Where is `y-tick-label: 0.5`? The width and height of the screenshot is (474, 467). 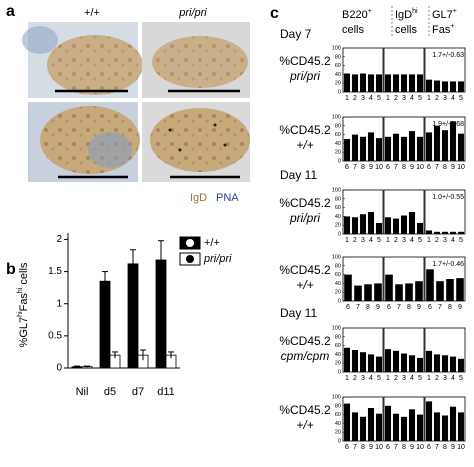 y-tick-label: 0.5 is located at coordinates (55, 335).